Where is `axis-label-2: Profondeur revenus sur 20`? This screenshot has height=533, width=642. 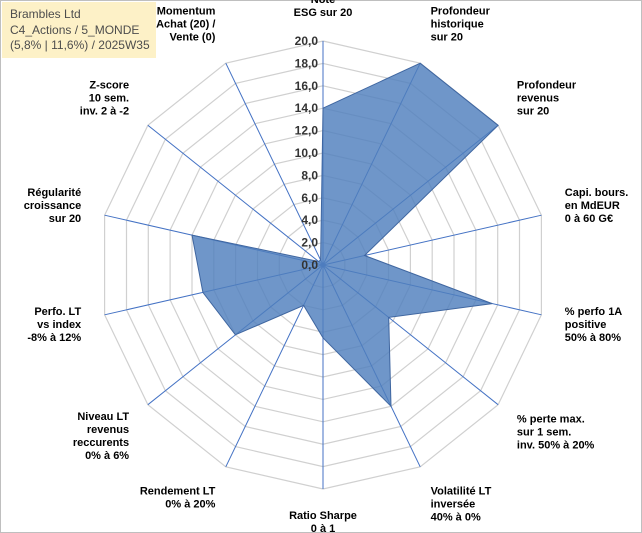 axis-label-2: Profondeur revenus sur 20 is located at coordinates (547, 99).